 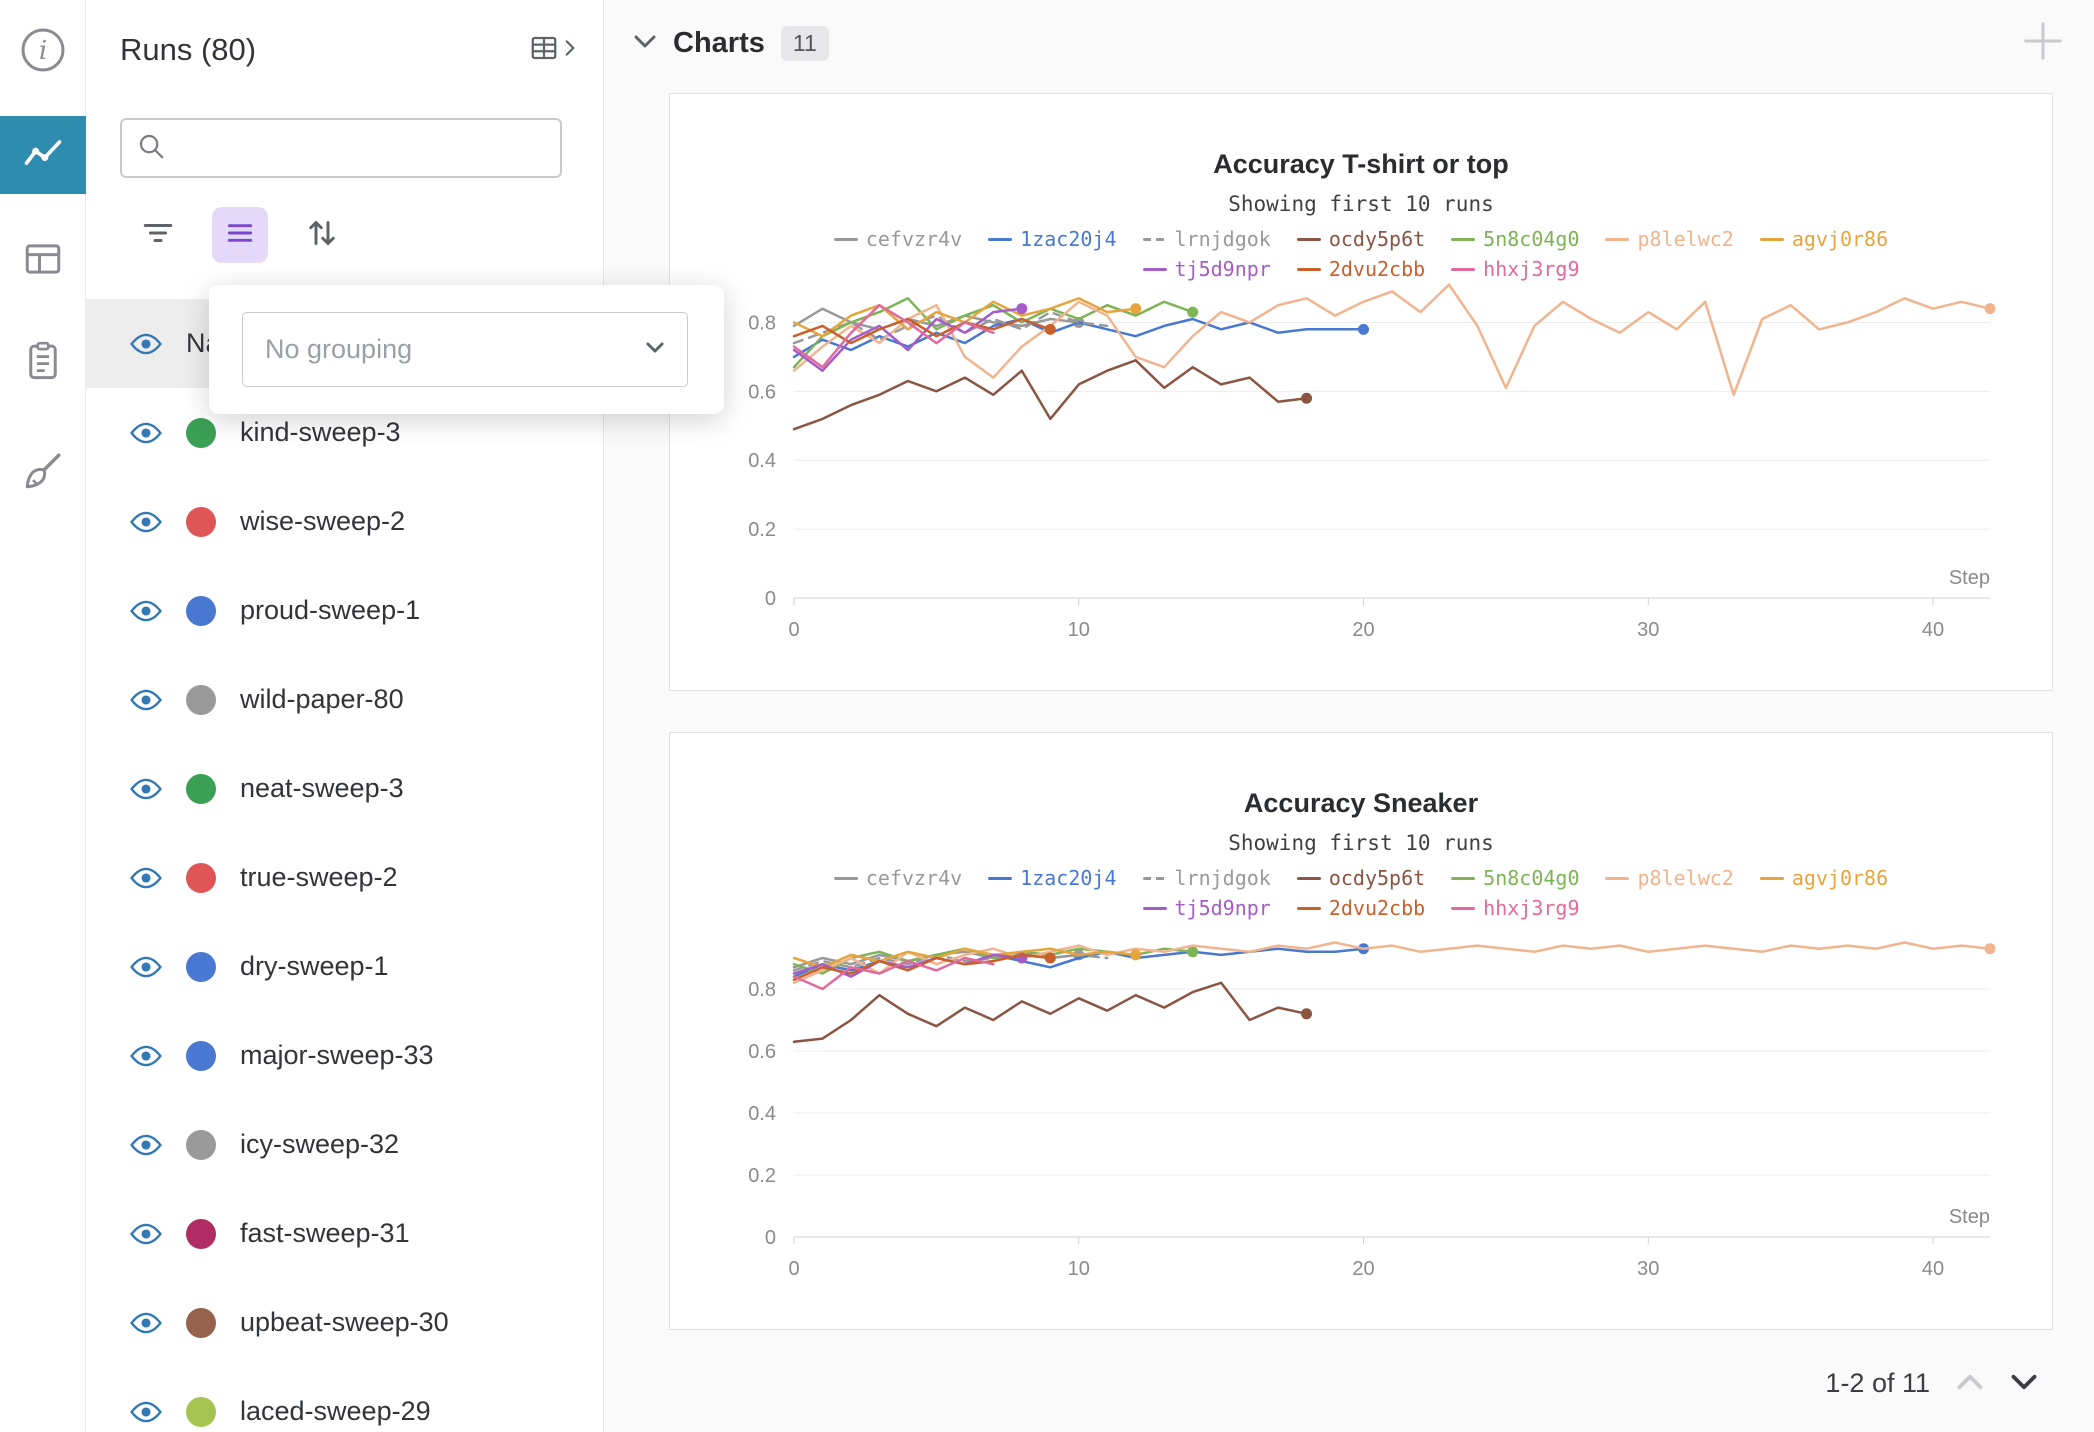 I want to click on legend-label: 1zac20j4, so click(x=1068, y=878).